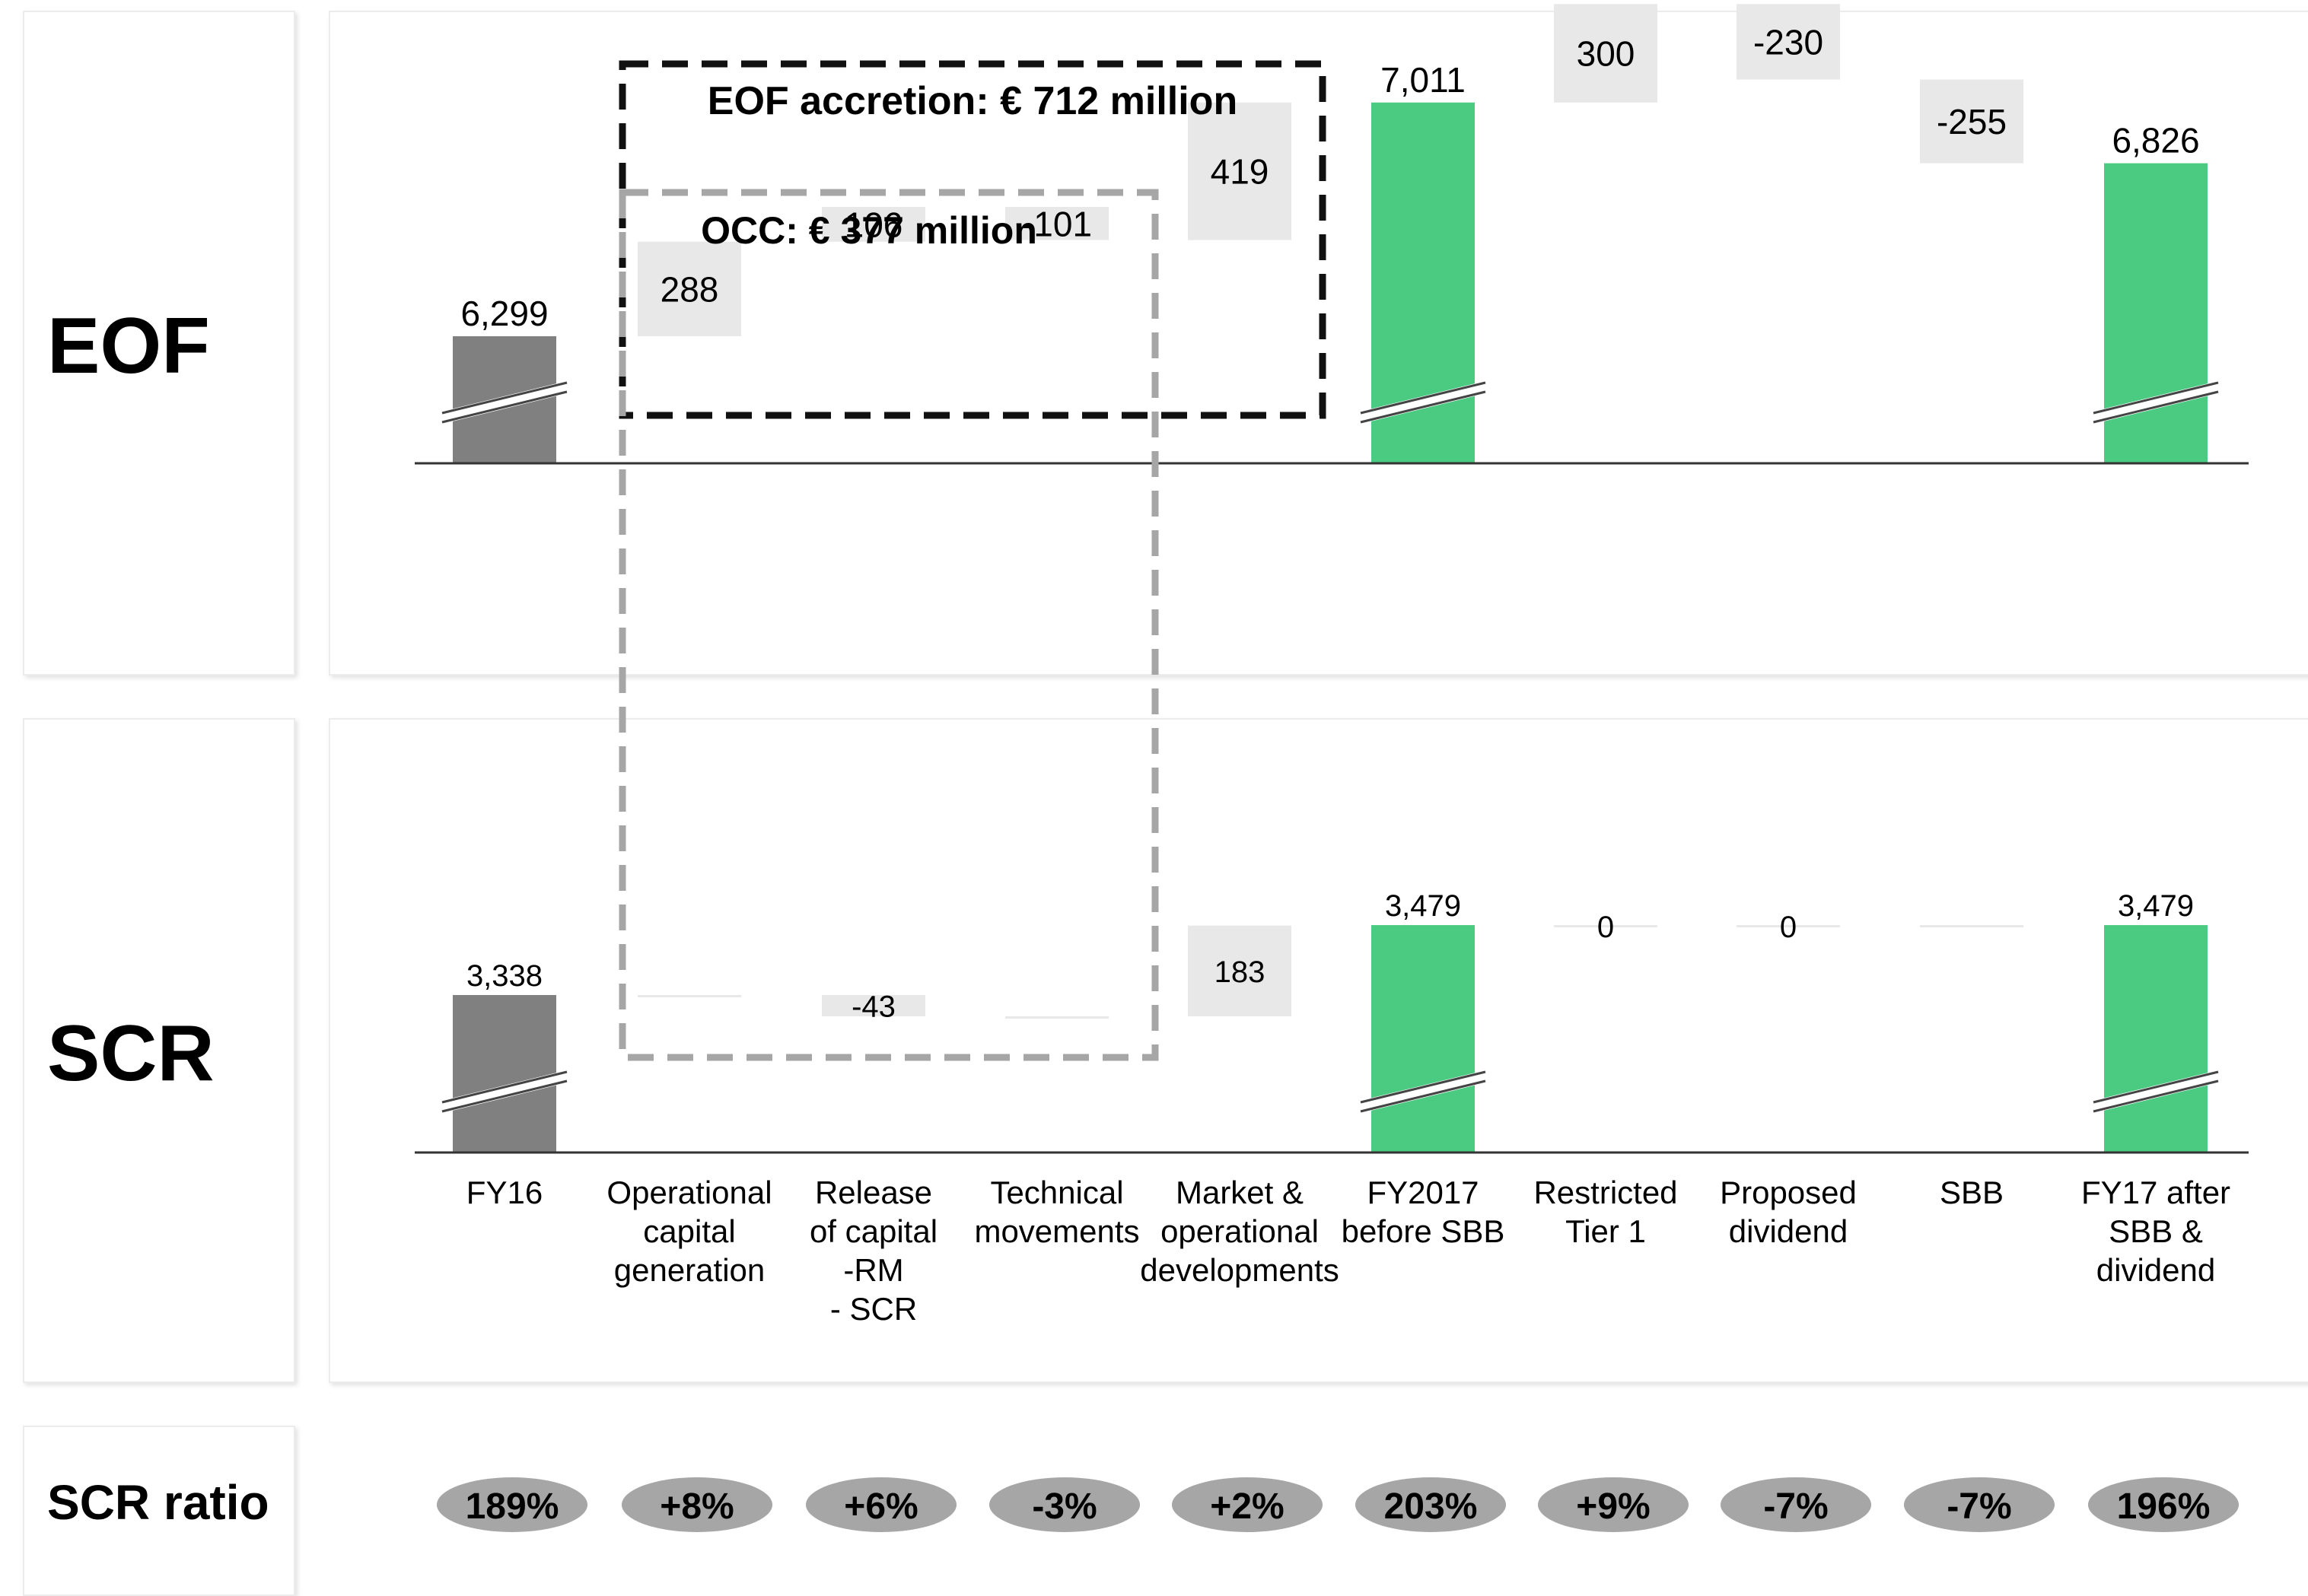 The image size is (2308, 1596). I want to click on ratio-row-label: SCR ratio, so click(158, 1502).